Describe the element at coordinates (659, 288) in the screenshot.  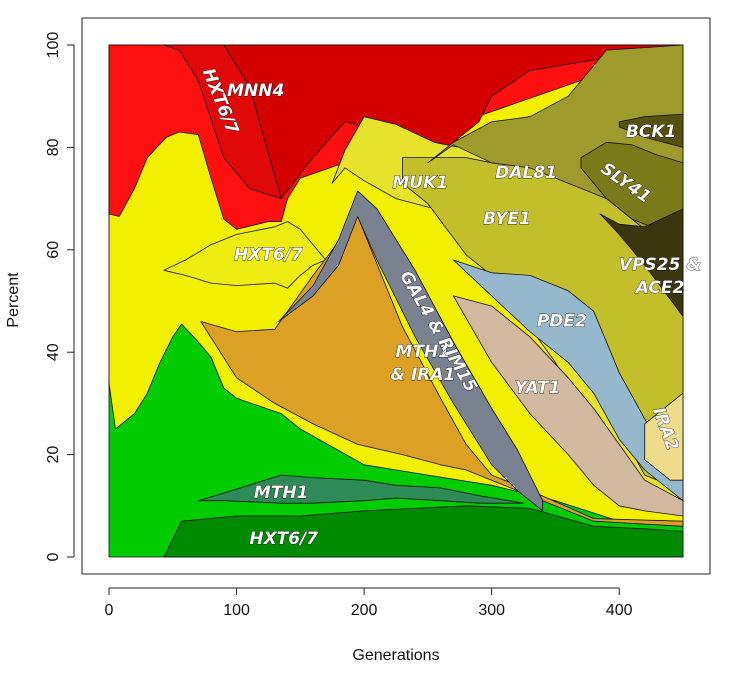
I see `band-label: ACE2` at that location.